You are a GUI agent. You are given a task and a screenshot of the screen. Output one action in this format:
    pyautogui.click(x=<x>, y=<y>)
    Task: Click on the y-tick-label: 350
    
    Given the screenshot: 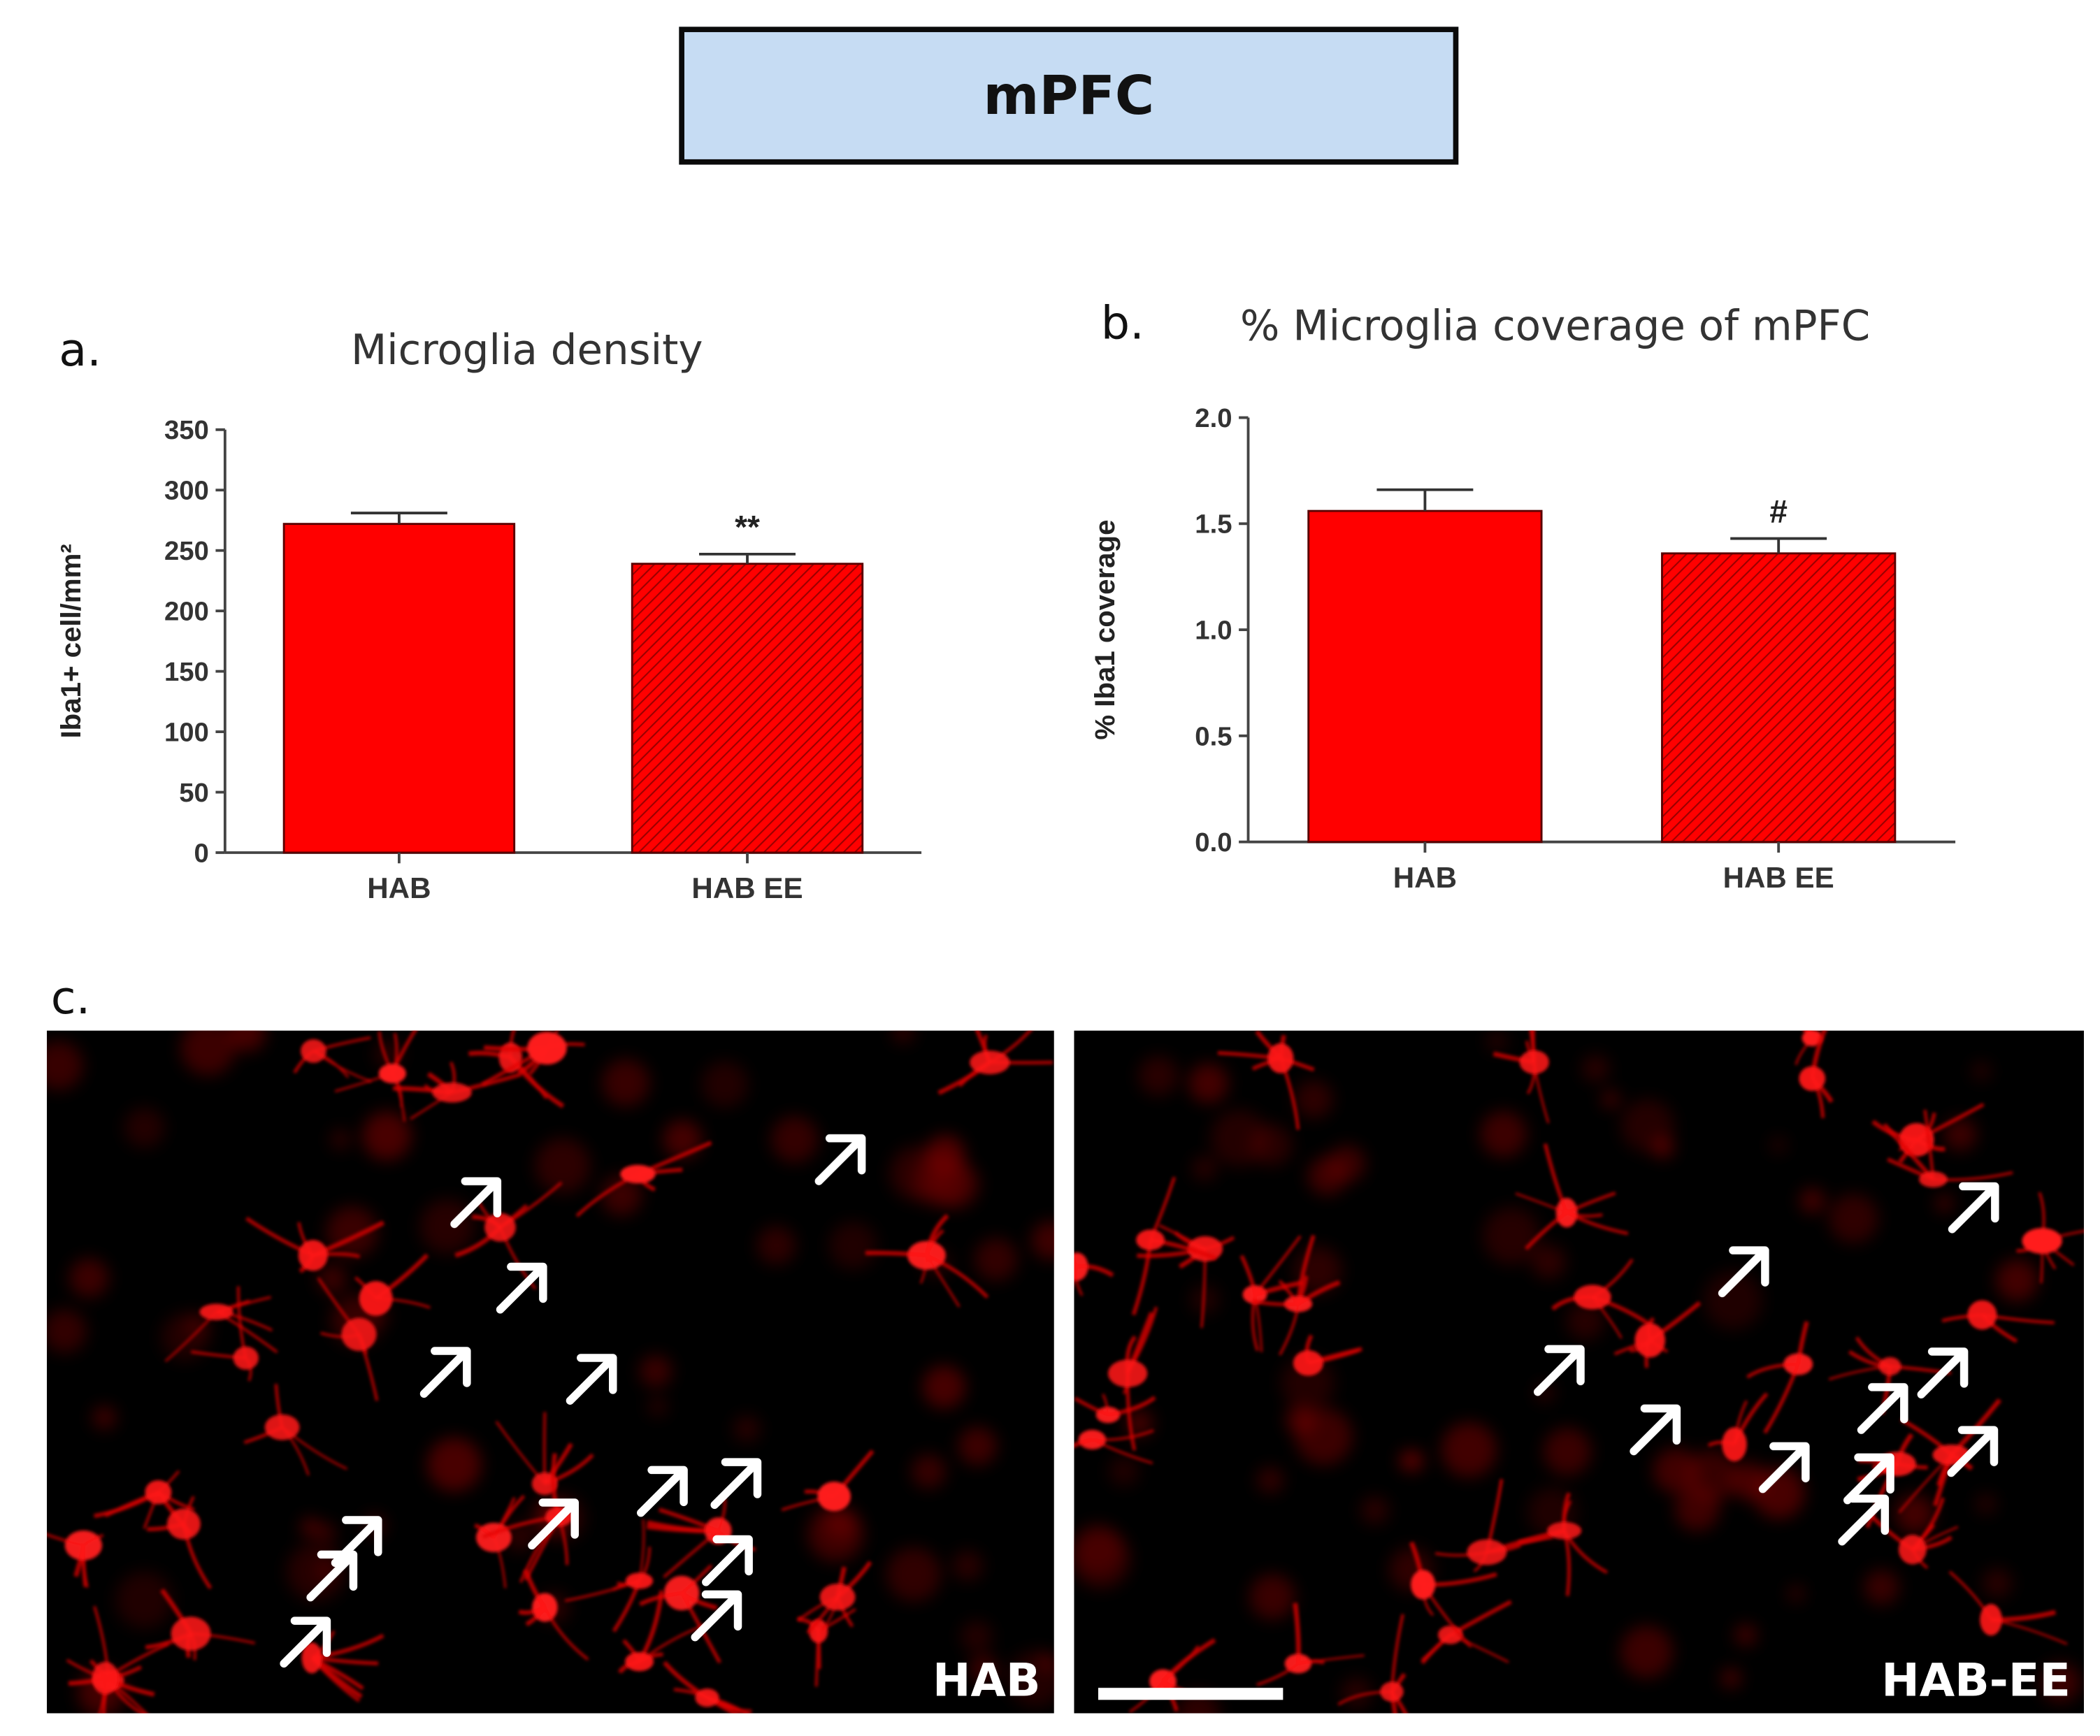 What is the action you would take?
    pyautogui.click(x=186, y=430)
    